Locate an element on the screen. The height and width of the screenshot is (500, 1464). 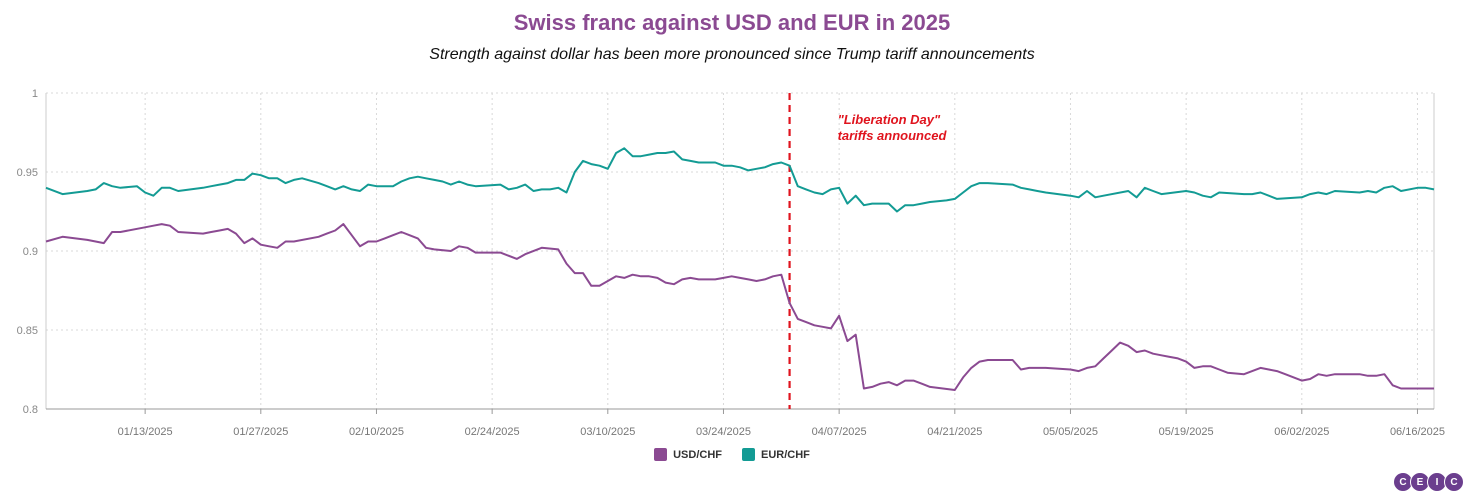
x-tick-label: 04/07/2025 is located at coordinates (839, 432).